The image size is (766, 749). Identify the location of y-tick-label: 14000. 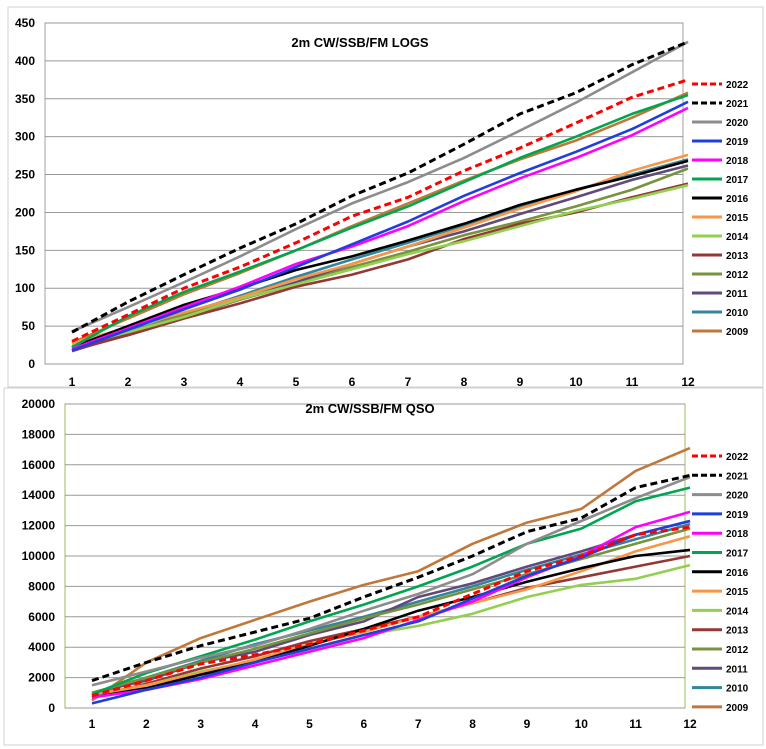
(39, 495).